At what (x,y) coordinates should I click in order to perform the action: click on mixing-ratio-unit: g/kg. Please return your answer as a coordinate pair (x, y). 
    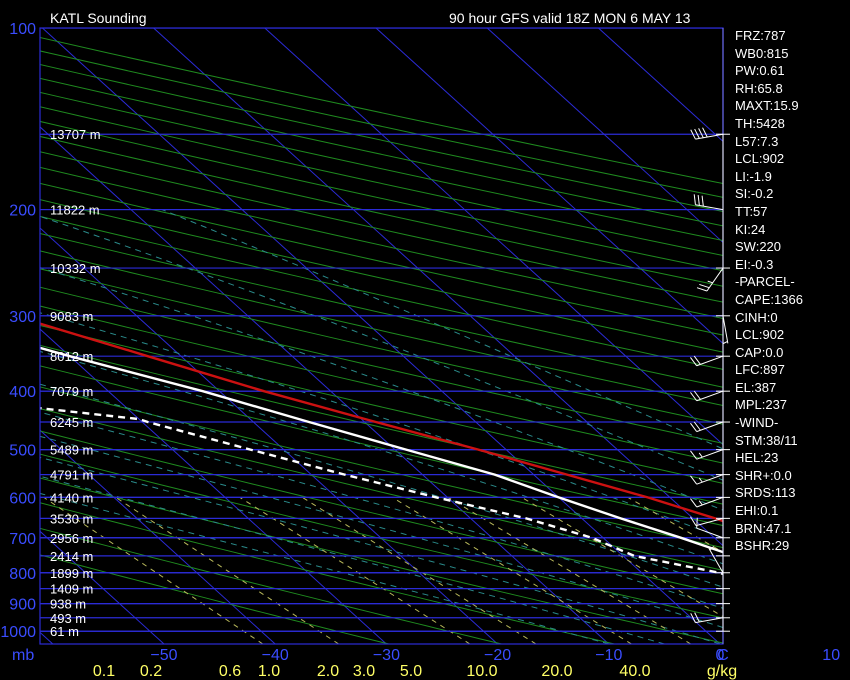
    Looking at the image, I should click on (722, 671).